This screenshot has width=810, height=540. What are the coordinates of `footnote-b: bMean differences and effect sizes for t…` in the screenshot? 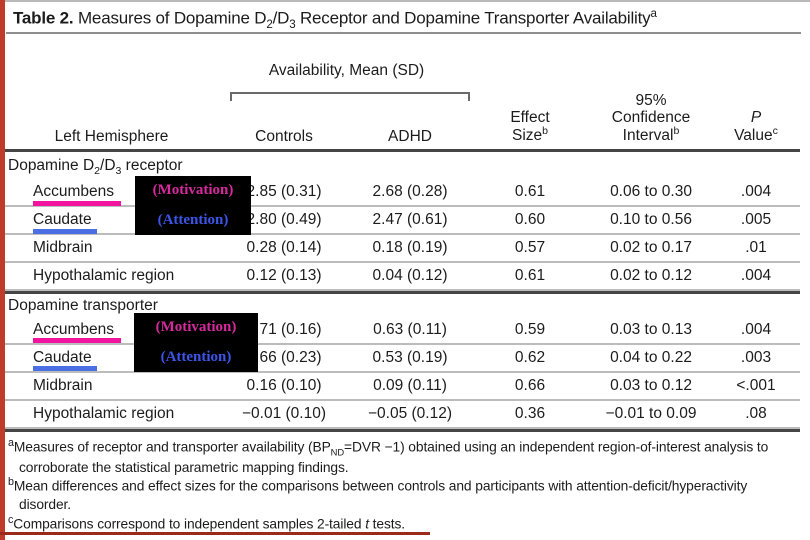 It's located at (378, 494).